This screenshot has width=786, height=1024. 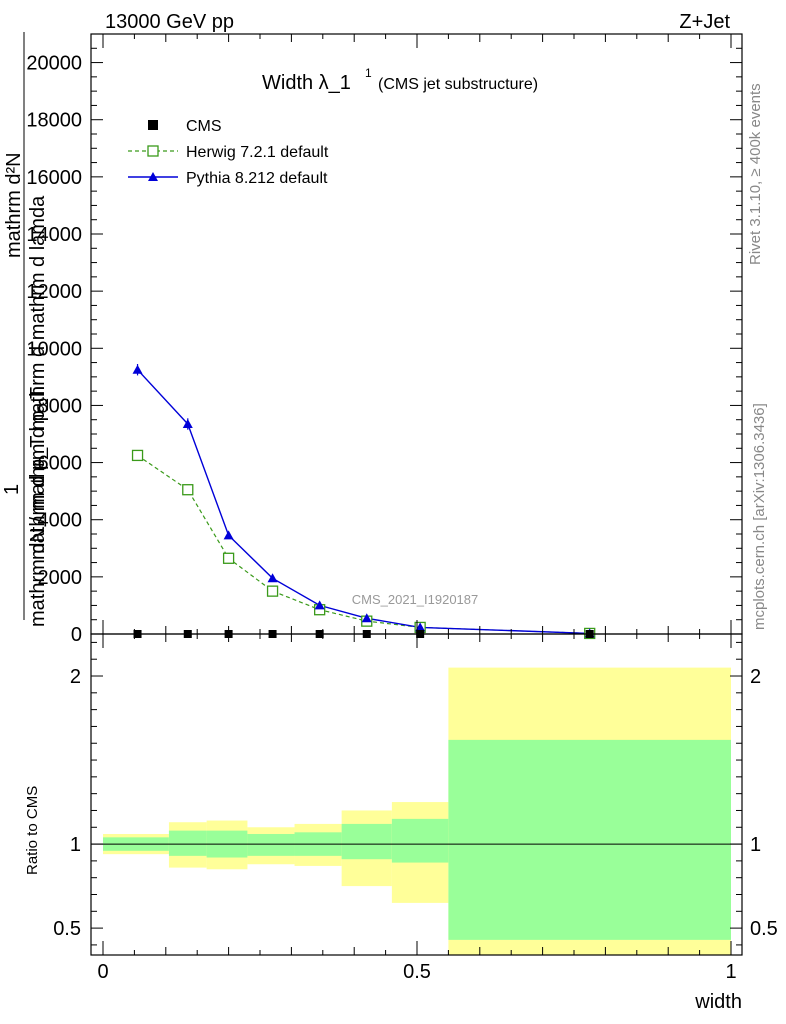 I want to click on main-ytick-label-10: 20000, so click(x=54, y=64).